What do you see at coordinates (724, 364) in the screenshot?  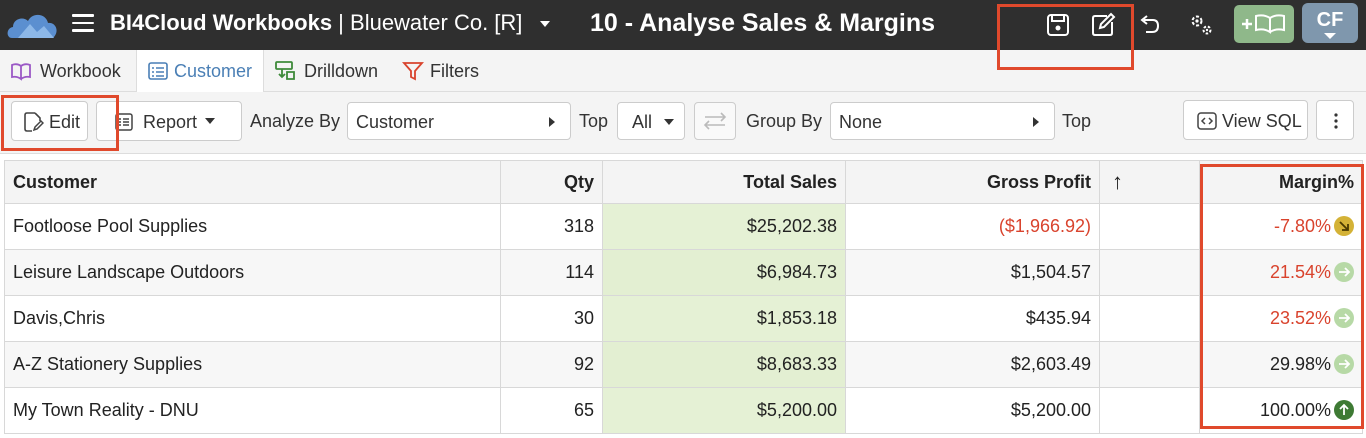 I see `total-sales-cell: $8,683.33` at bounding box center [724, 364].